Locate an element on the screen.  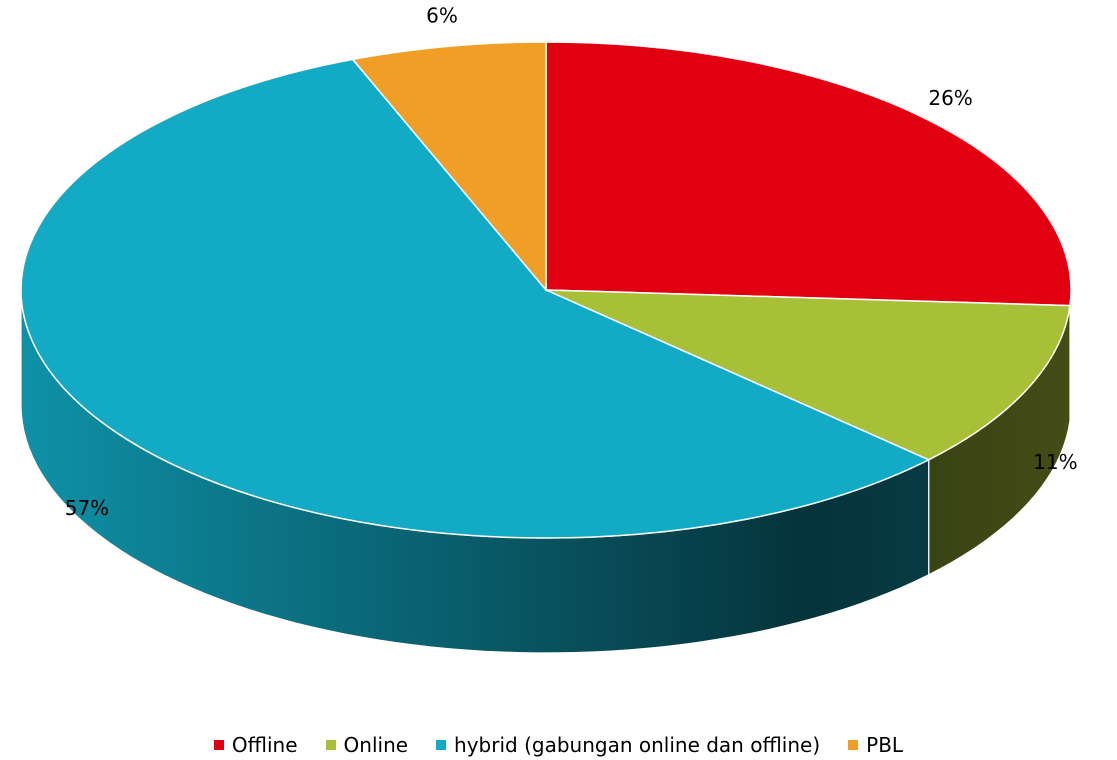
legend-item: PBL is located at coordinates (875, 745).